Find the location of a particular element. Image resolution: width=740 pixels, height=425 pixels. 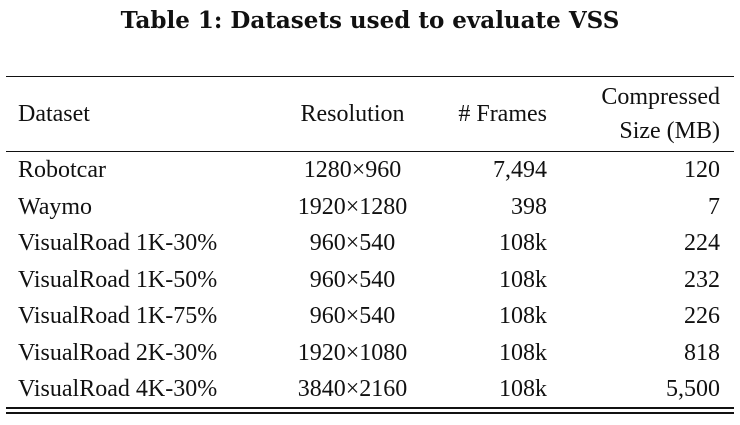

cell-size: 5,500 is located at coordinates (693, 389).